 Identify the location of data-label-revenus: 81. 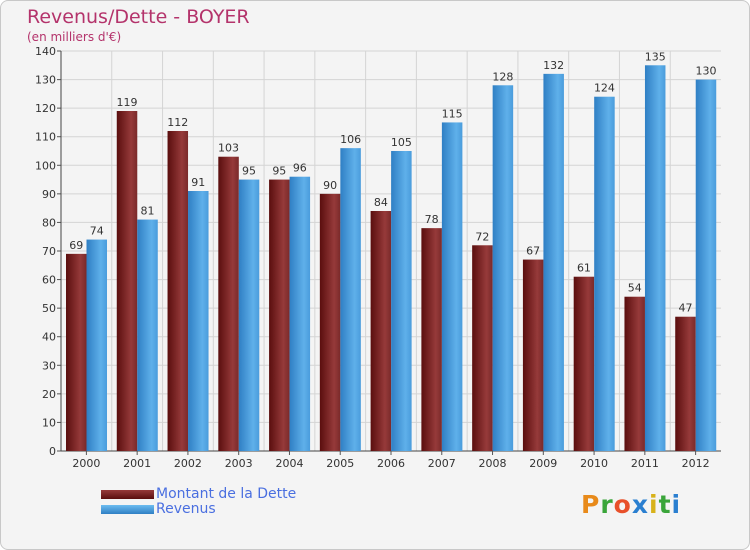
(148, 211).